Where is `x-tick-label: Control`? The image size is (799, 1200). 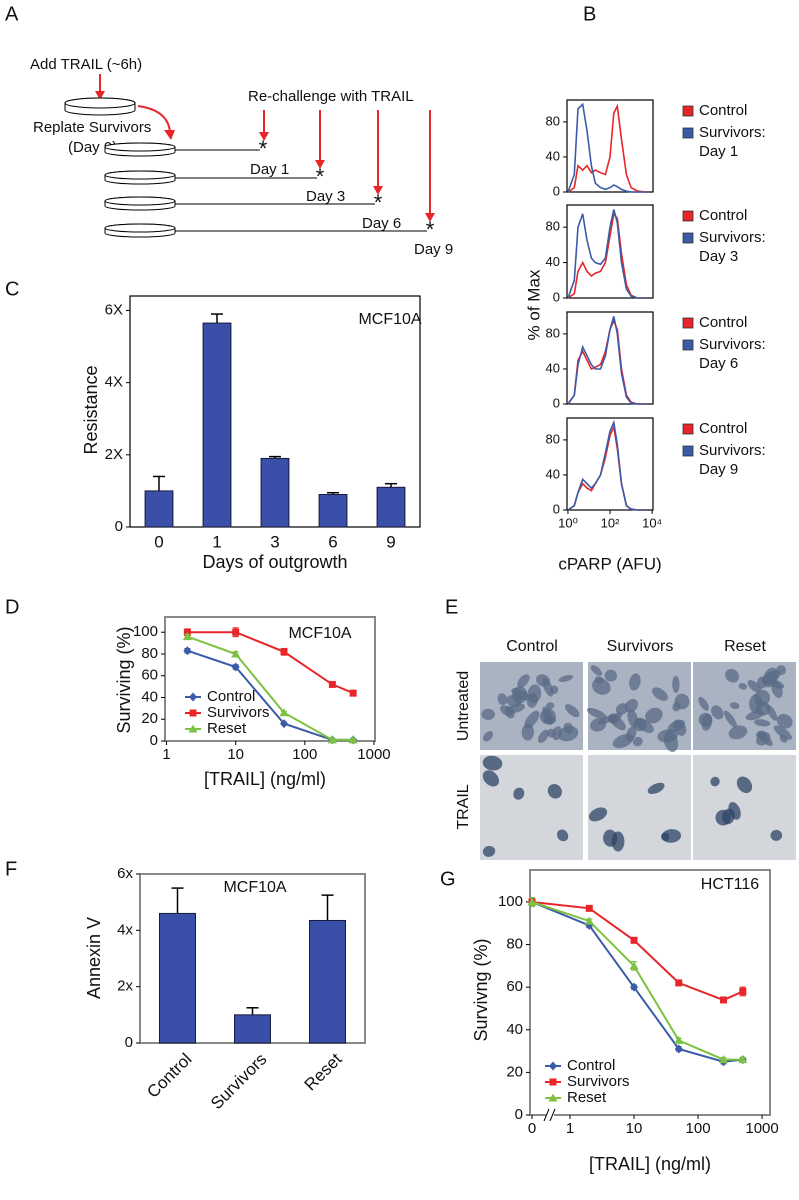 x-tick-label: Control is located at coordinates (169, 1076).